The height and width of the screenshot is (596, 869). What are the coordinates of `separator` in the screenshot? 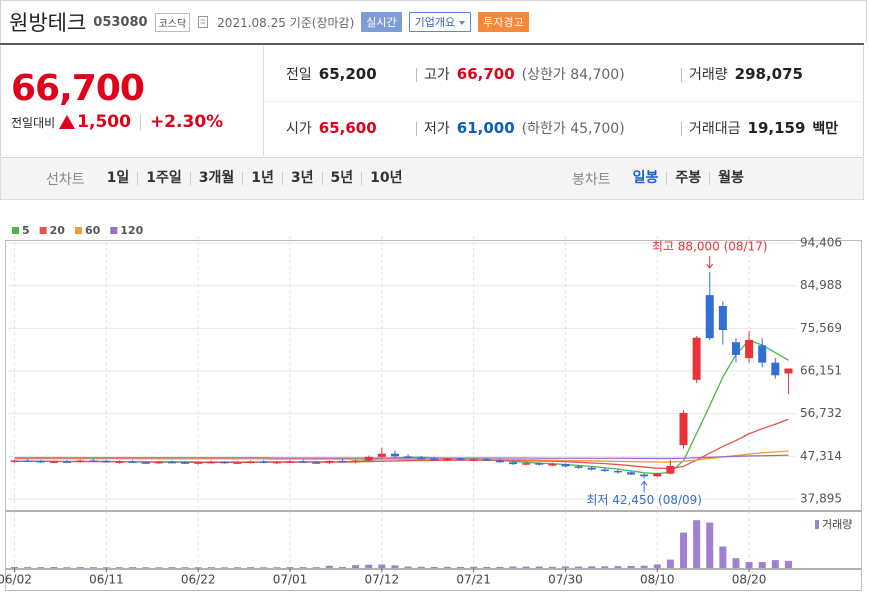 It's located at (140, 122).